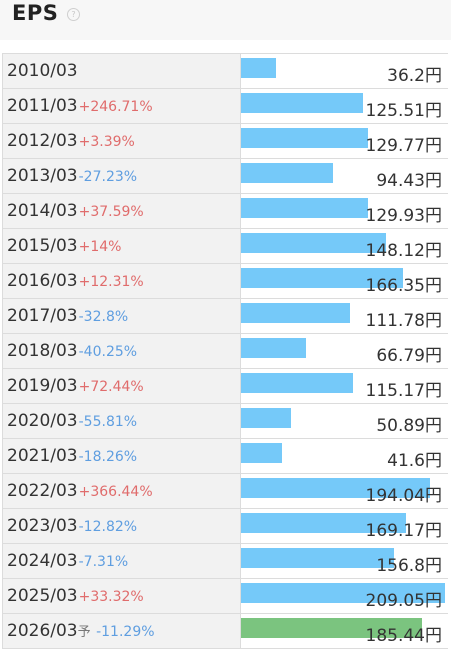 The height and width of the screenshot is (666, 451). Describe the element at coordinates (108, 527) in the screenshot. I see `change-percent: -12.82%` at that location.